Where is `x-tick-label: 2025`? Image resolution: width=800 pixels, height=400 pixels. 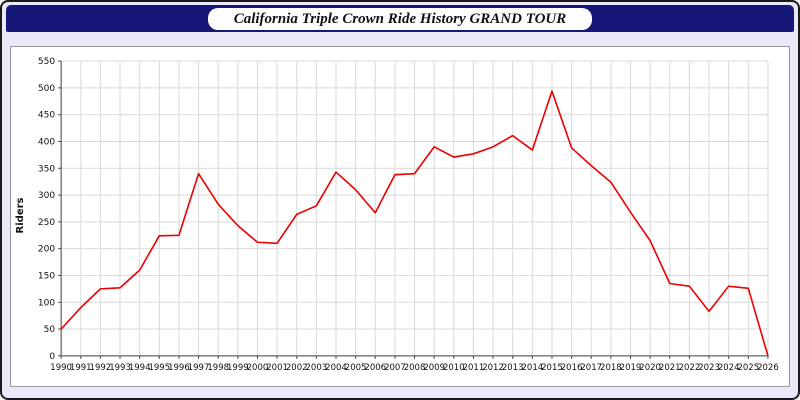
x-tick-label: 2025 is located at coordinates (748, 368).